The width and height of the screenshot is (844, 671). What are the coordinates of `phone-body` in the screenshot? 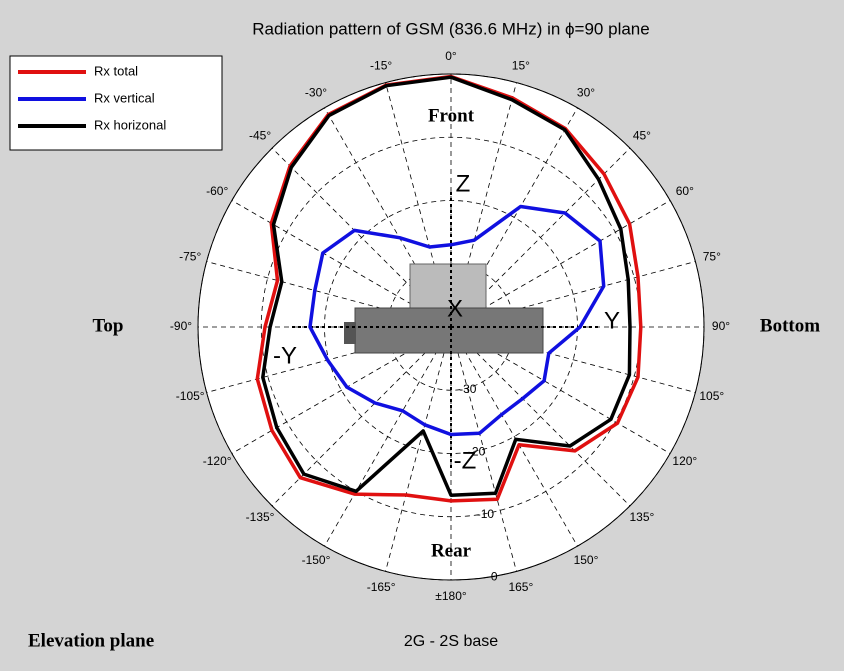 It's located at (449, 330).